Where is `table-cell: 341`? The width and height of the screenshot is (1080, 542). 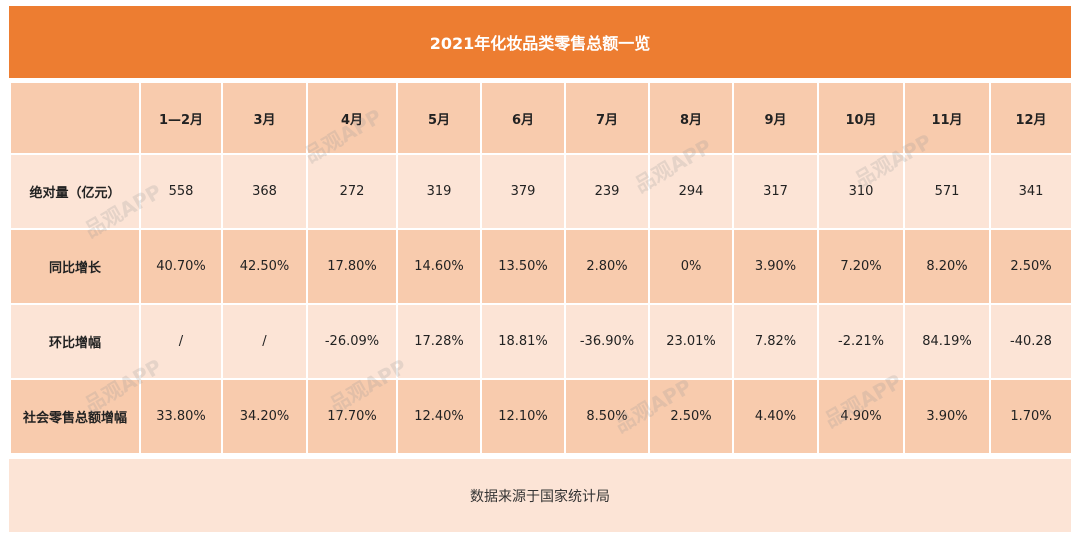 table-cell: 341 is located at coordinates (1031, 191).